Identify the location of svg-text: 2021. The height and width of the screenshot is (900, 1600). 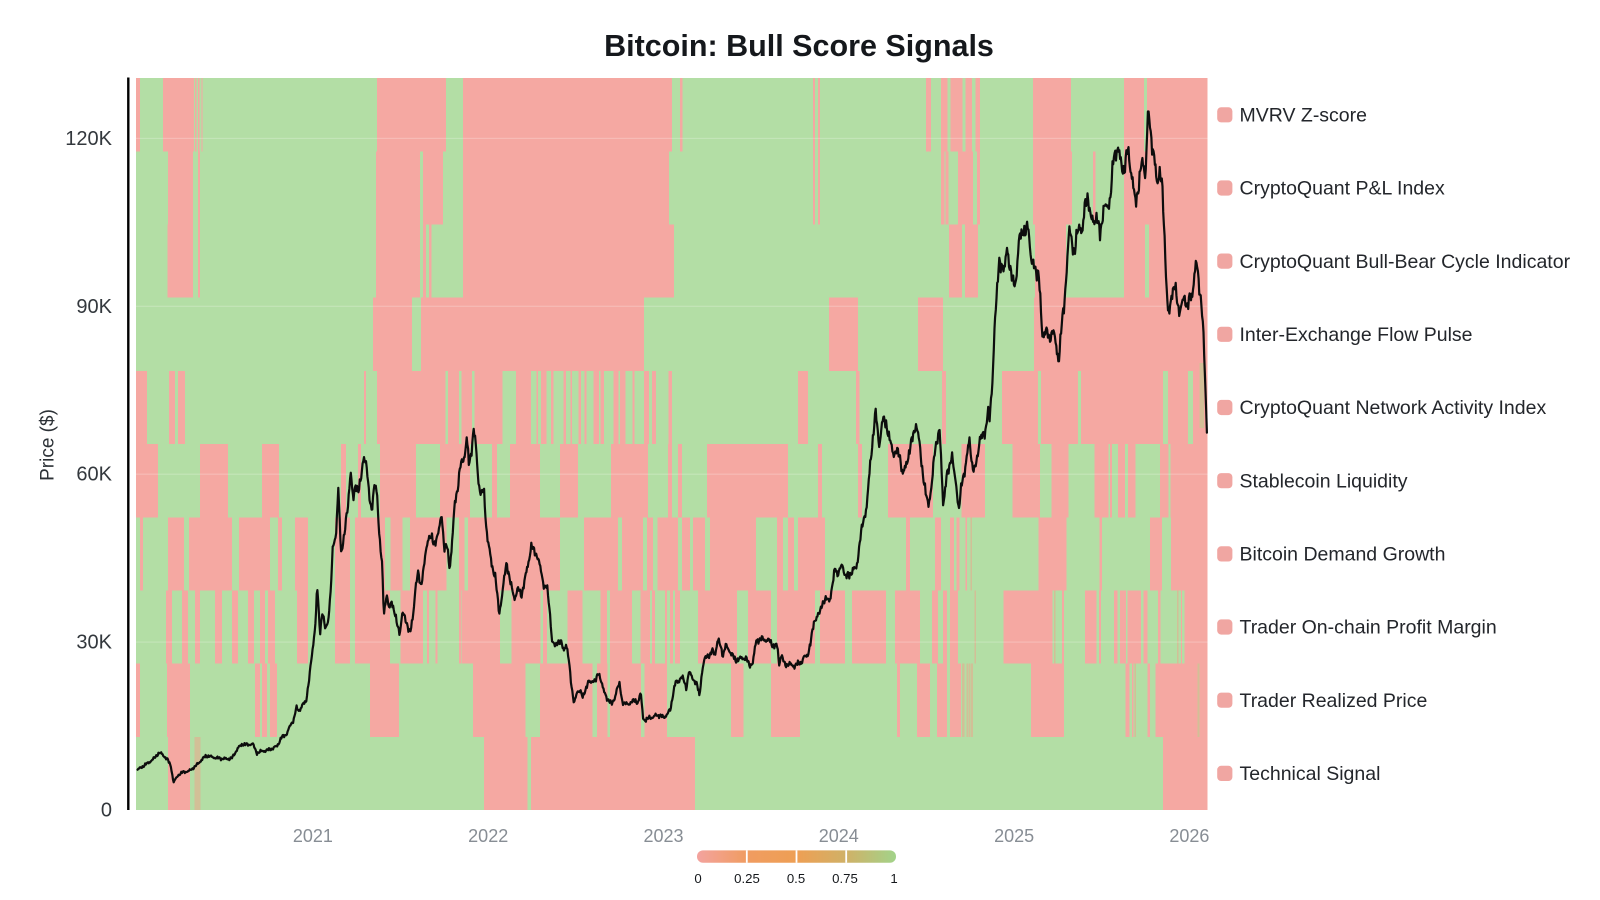
(313, 836).